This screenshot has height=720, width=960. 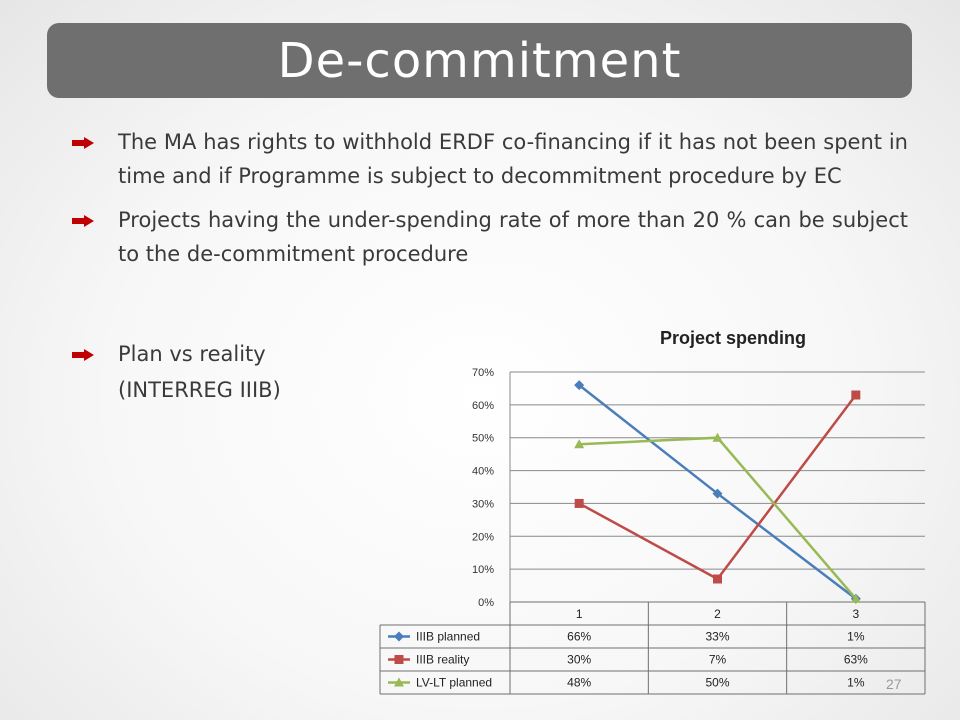 I want to click on legend-label: LV-LT planned, so click(x=454, y=683).